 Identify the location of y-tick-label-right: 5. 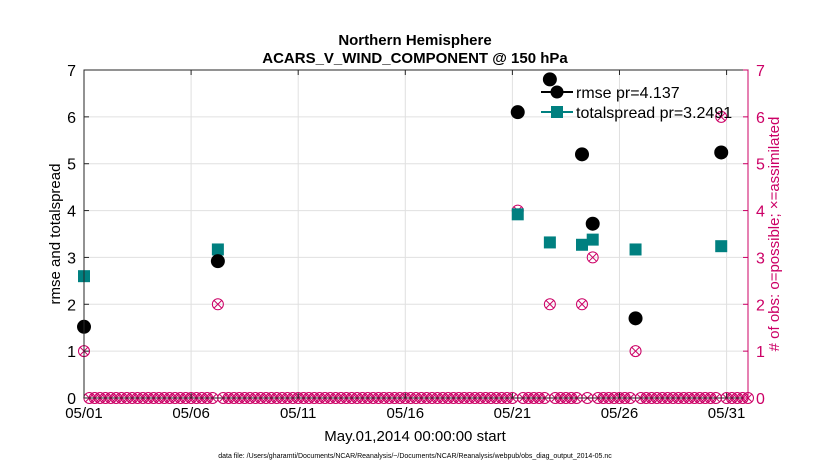
(760, 165).